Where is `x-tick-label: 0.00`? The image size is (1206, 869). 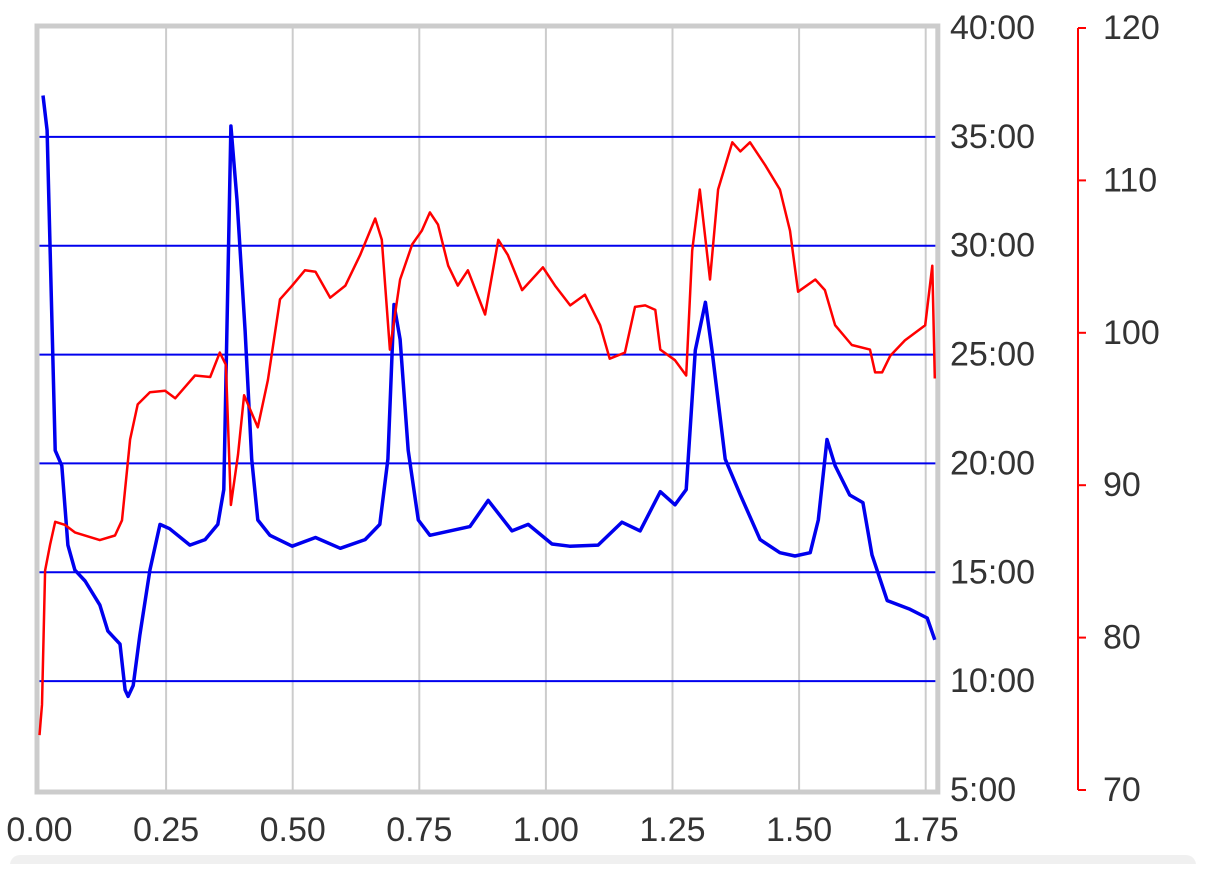
x-tick-label: 0.00 is located at coordinates (39, 830).